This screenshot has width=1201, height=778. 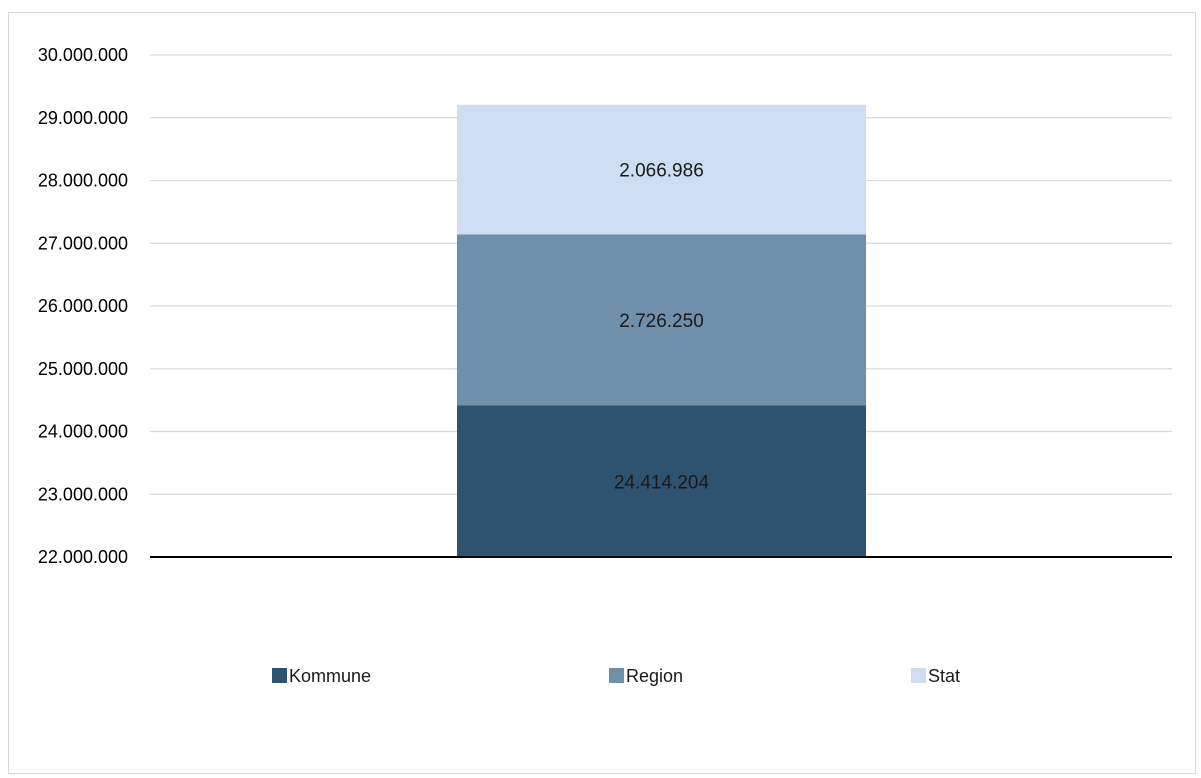 I want to click on y-tick-label: 22.000.000, so click(x=83, y=557).